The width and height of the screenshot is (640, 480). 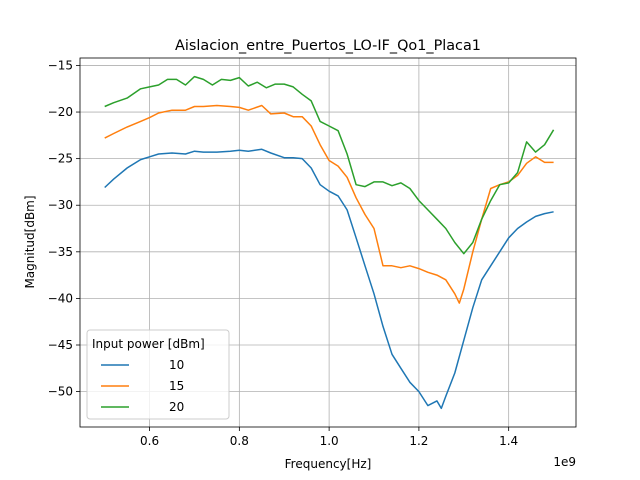 What do you see at coordinates (60, 298) in the screenshot?
I see `y-tick-label: −40` at bounding box center [60, 298].